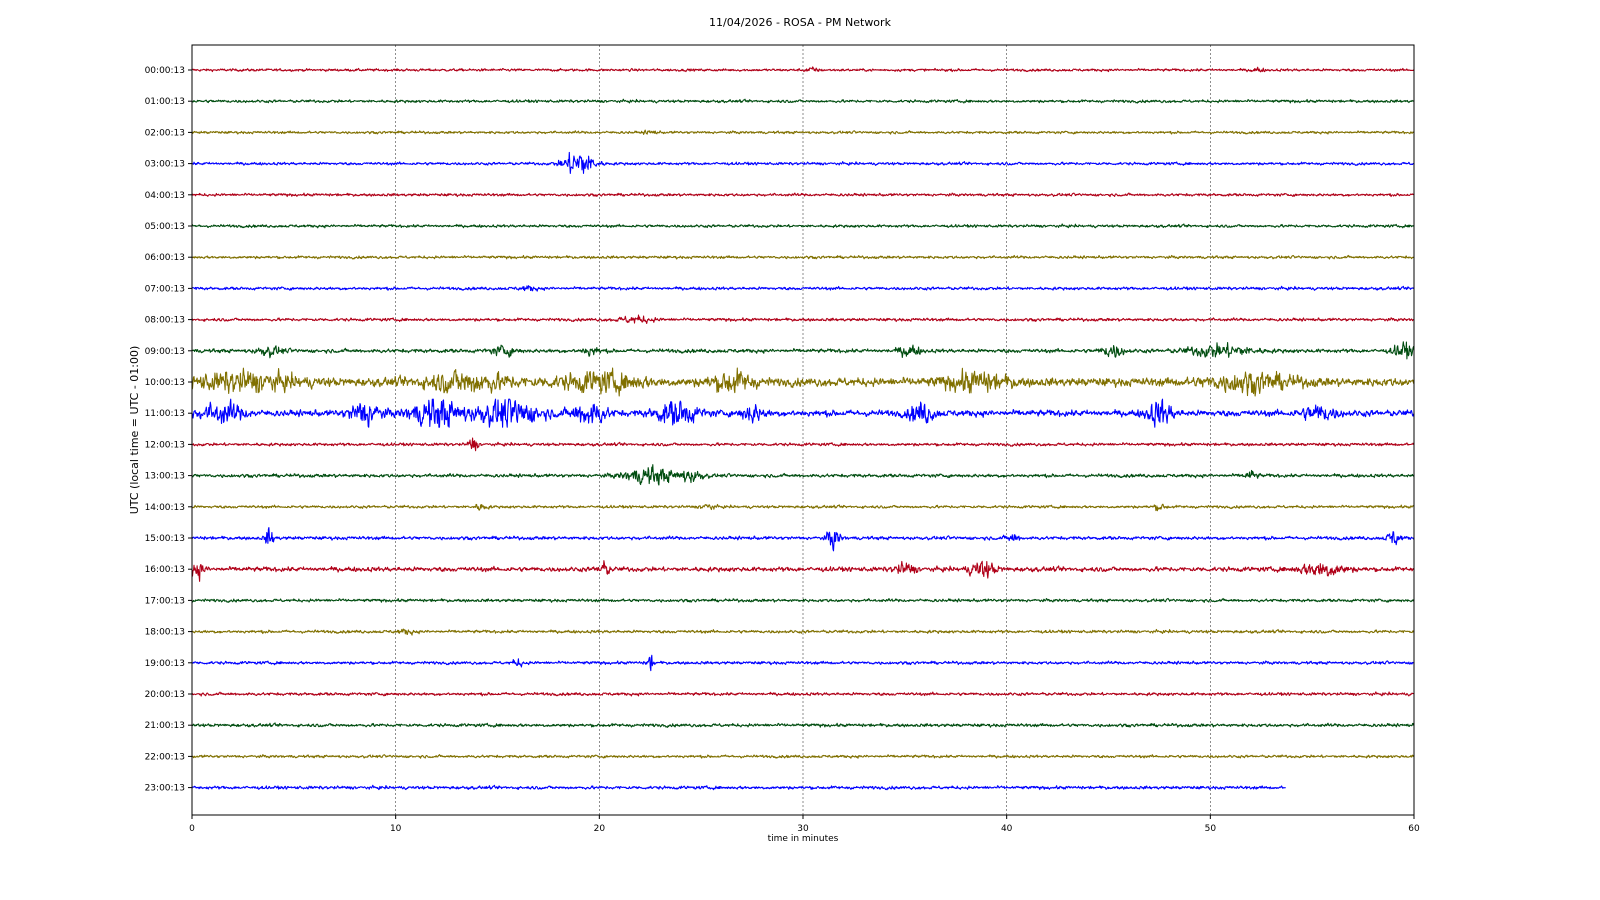  What do you see at coordinates (165, 477) in the screenshot?
I see `y-tick-label: 13:00:13` at bounding box center [165, 477].